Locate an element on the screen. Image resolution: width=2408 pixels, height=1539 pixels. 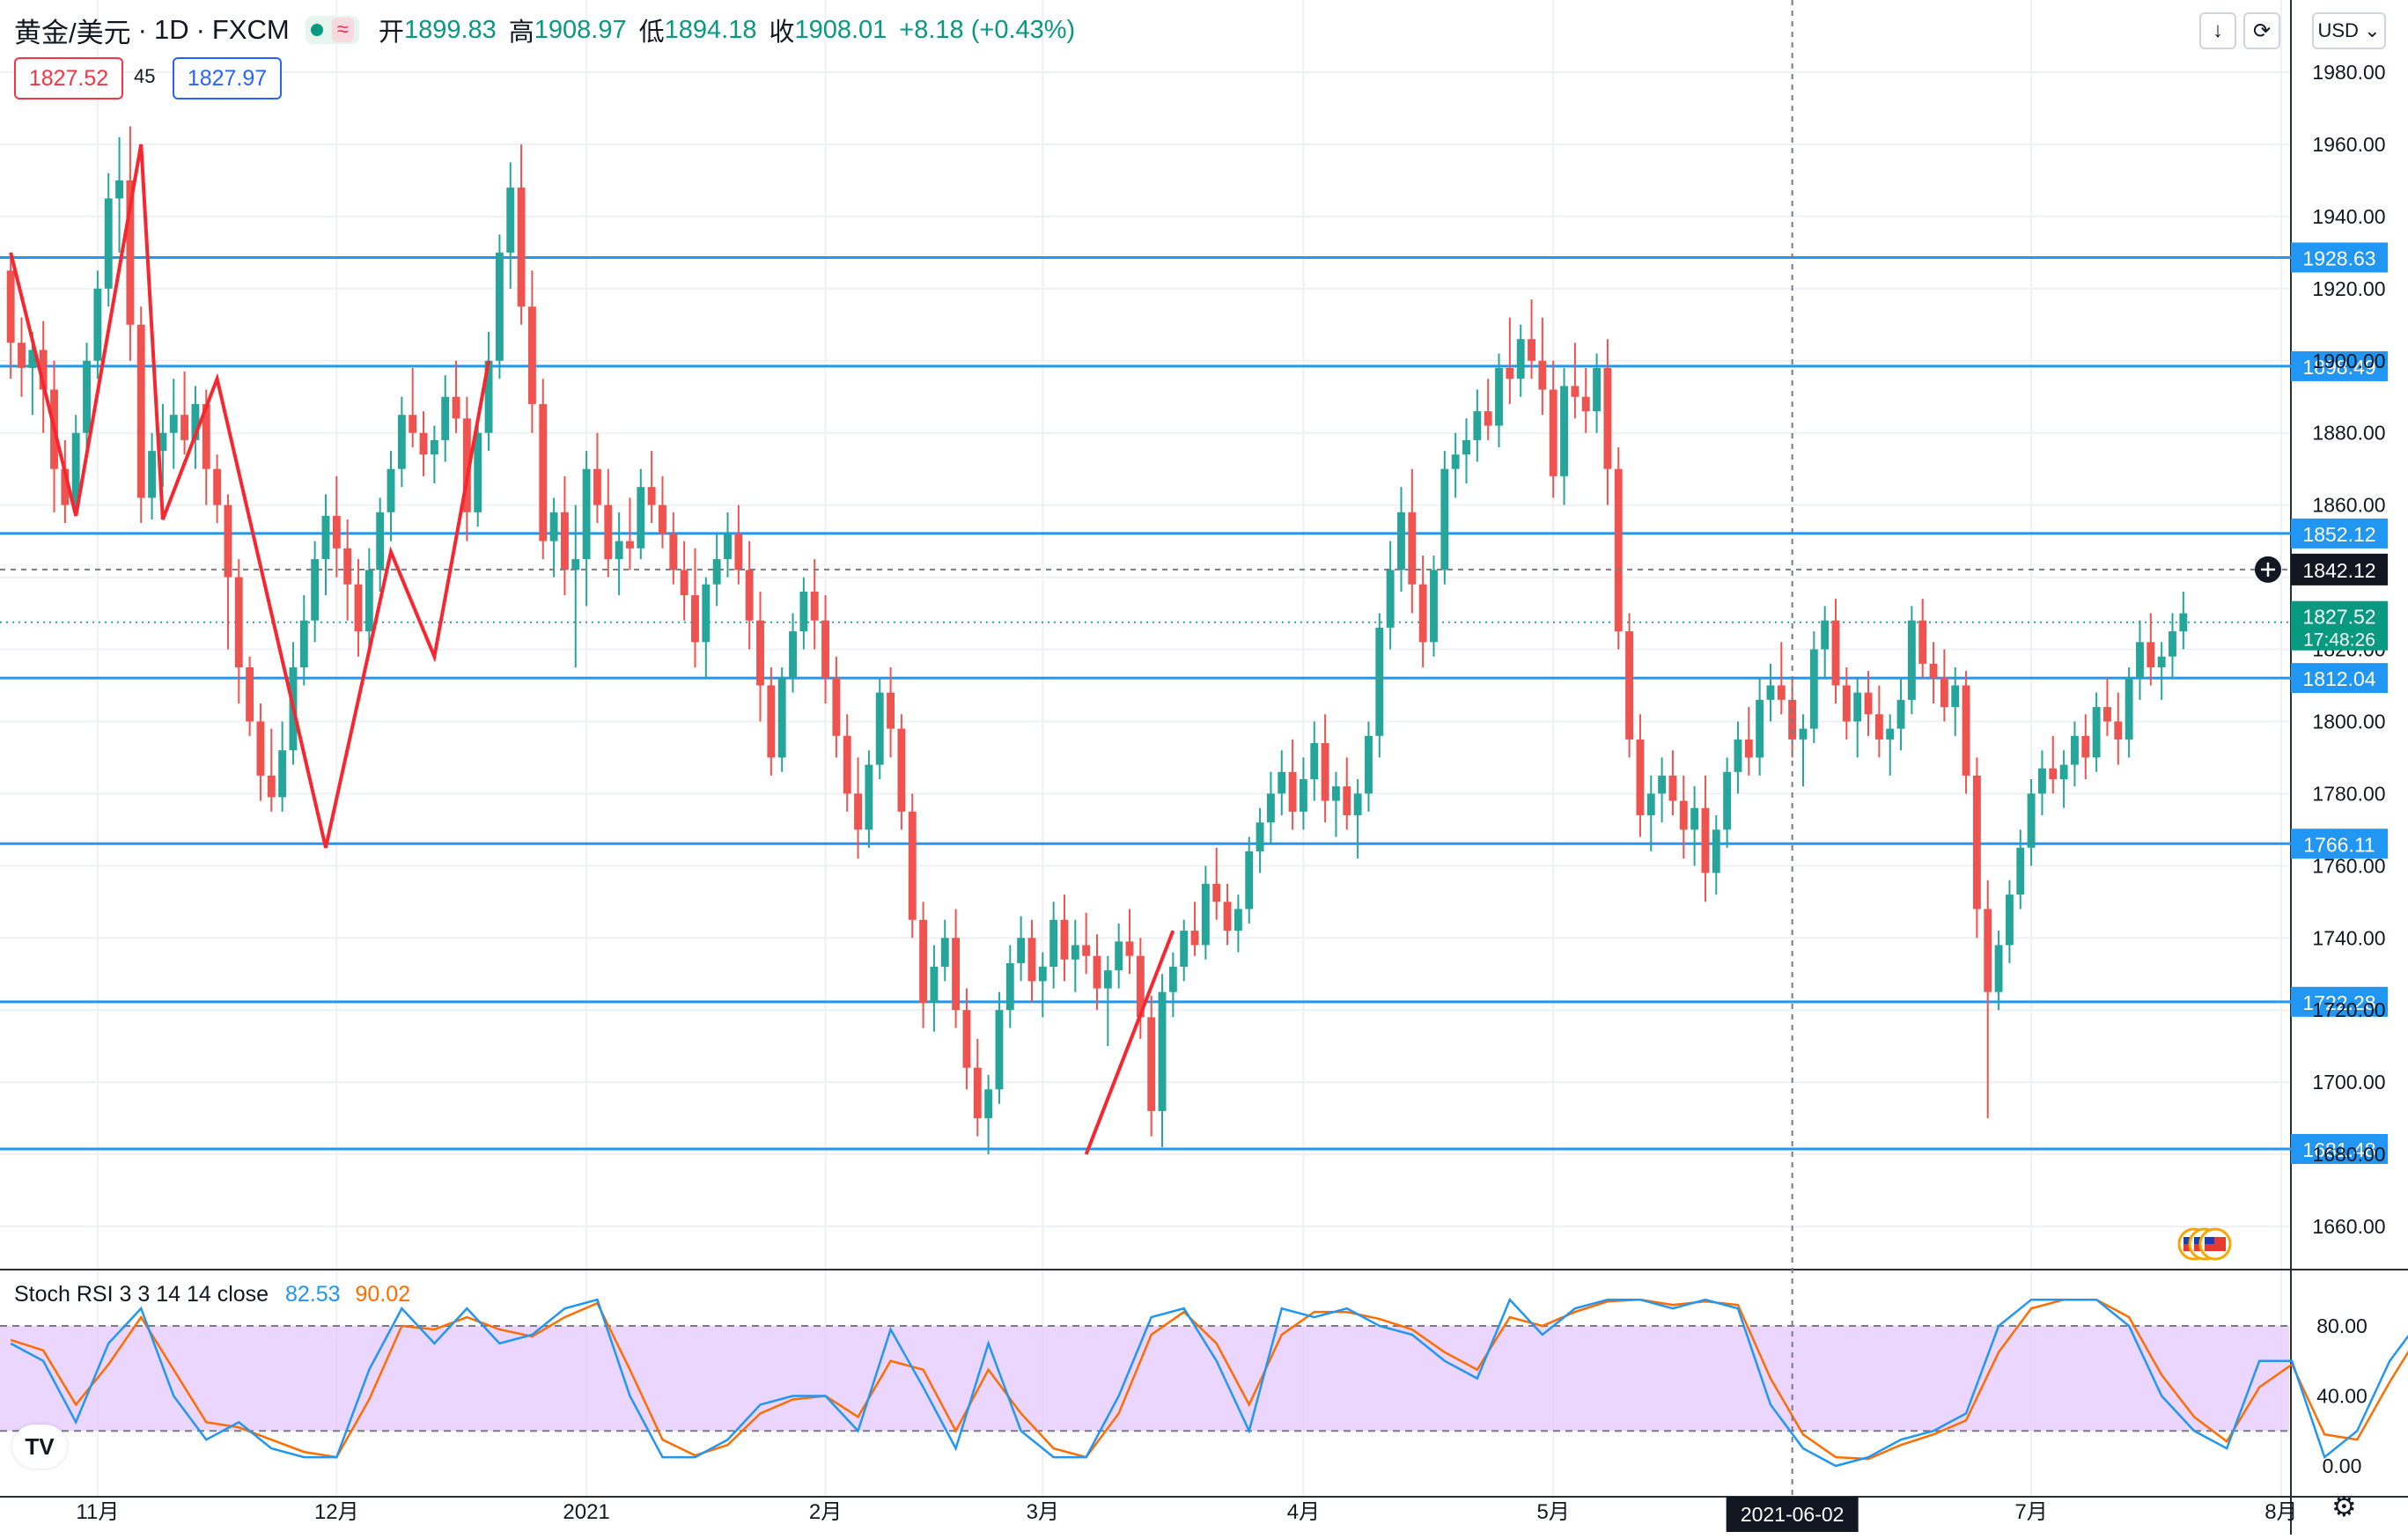
indicator-legend: Stoch RSI 3 3 14 14 close 82.53 90.02 is located at coordinates (212, 1294).